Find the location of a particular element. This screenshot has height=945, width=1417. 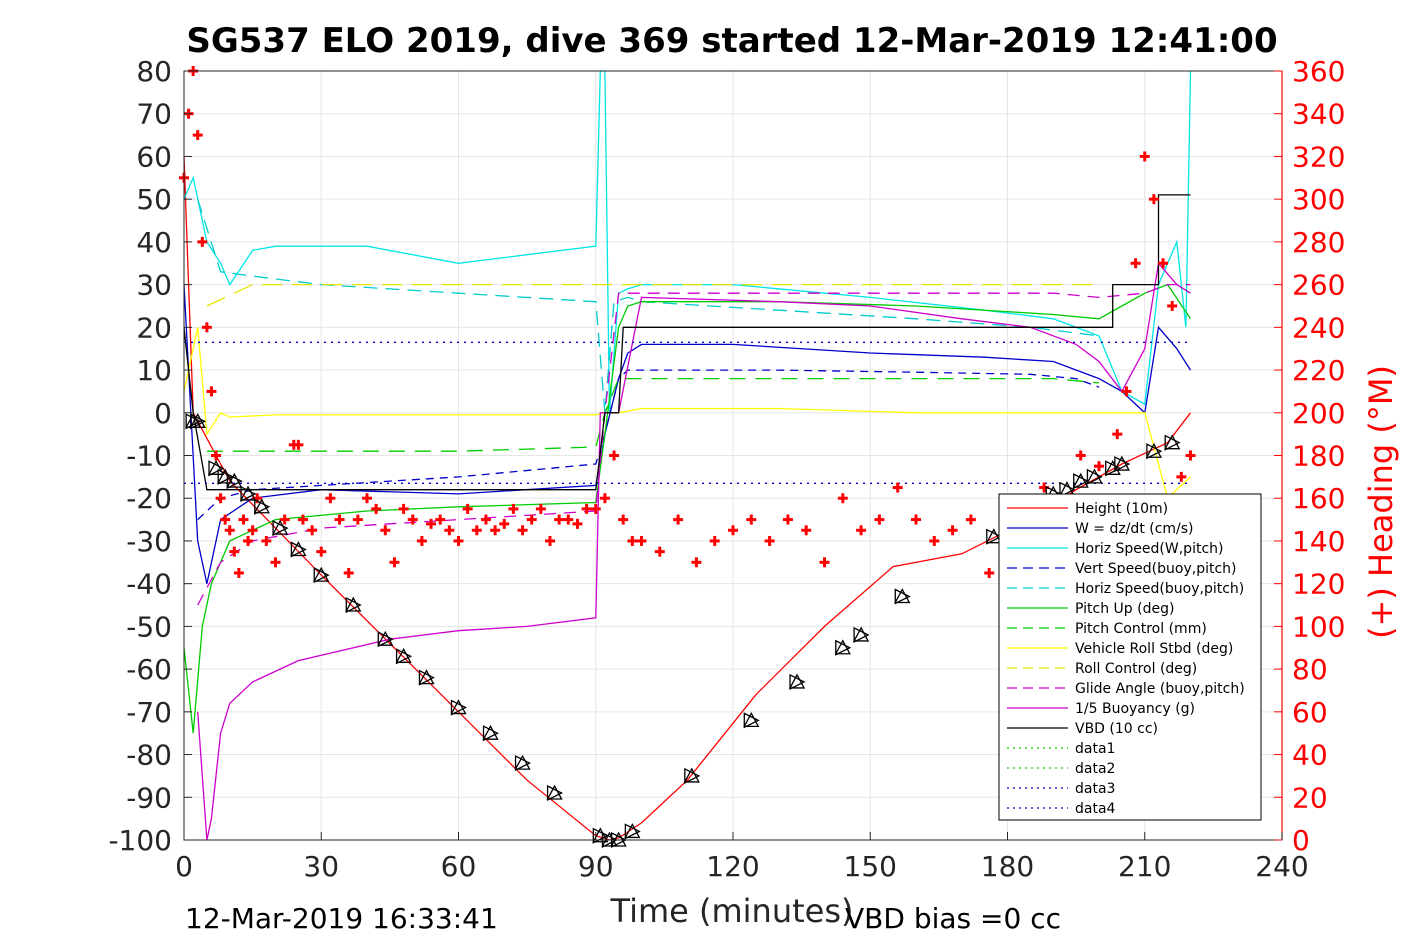

y-tick-label: 50 is located at coordinates (154, 199).